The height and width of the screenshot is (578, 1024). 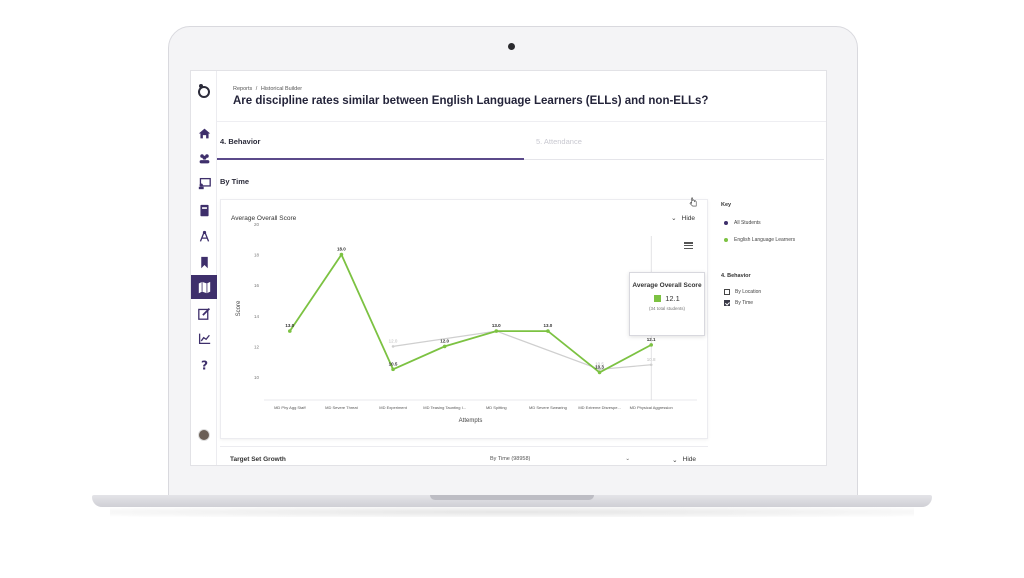 I want to click on sidebar-item-bookmarks, so click(x=204, y=262).